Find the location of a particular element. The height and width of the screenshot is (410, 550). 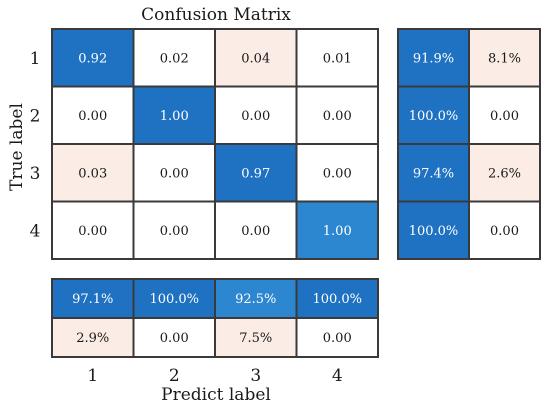

matrix-cell-r3-c4-rect is located at coordinates (337, 173).